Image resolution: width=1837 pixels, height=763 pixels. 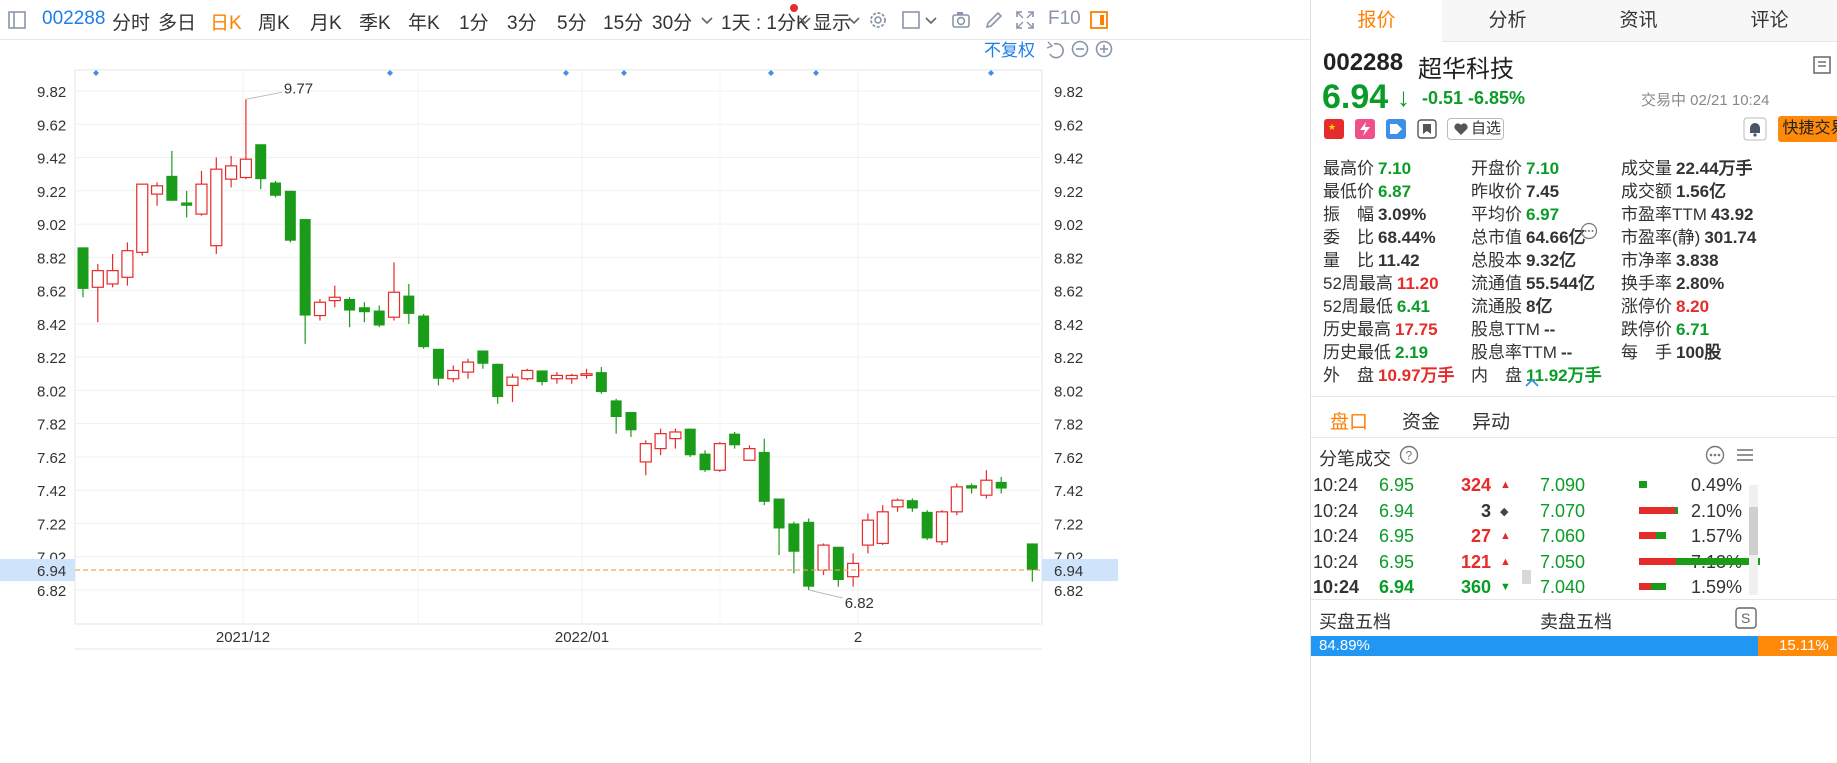 I want to click on stat-item: 52周最高 11.20, so click(x=1381, y=281).